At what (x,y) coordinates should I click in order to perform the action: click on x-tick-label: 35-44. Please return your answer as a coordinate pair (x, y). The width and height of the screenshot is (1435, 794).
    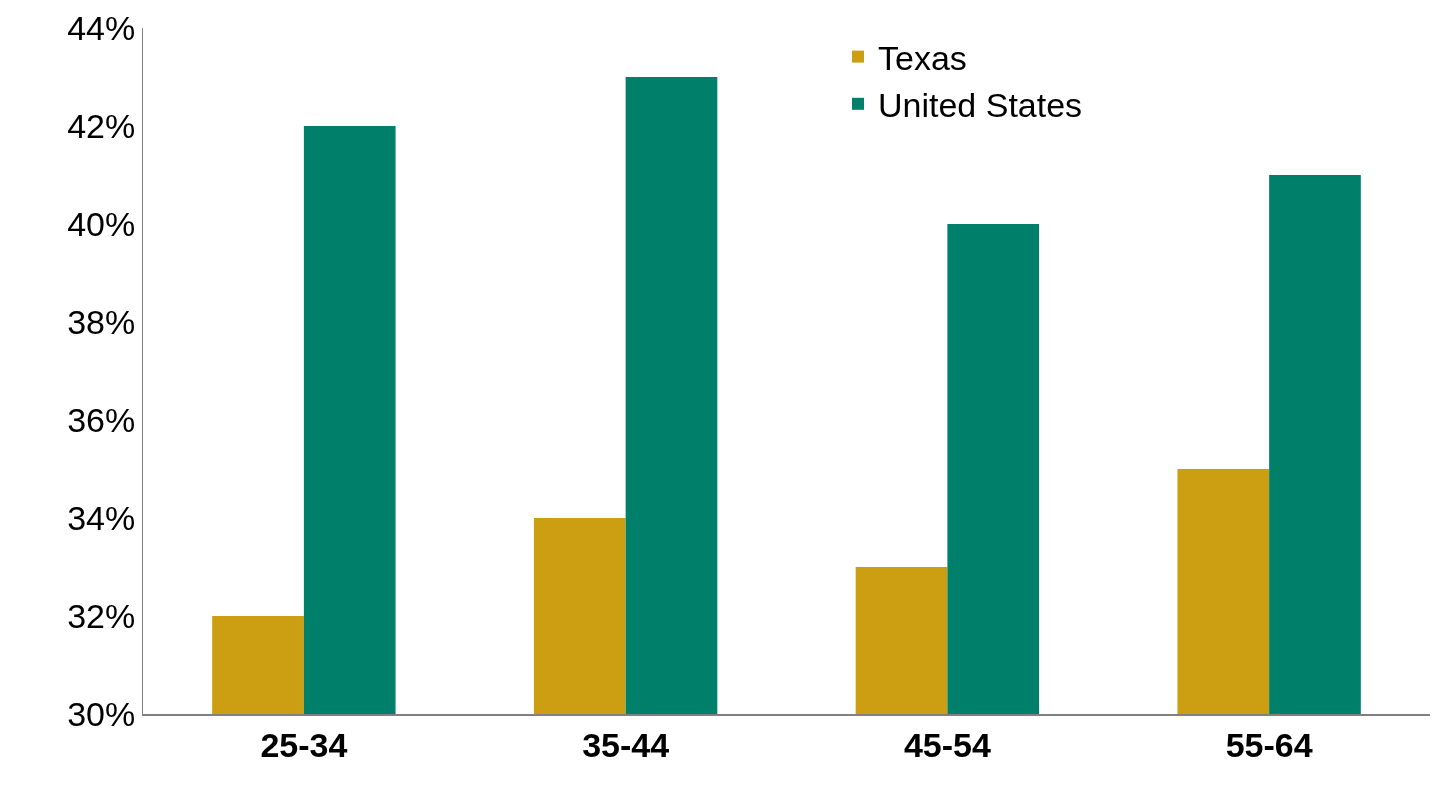
    Looking at the image, I should click on (626, 744).